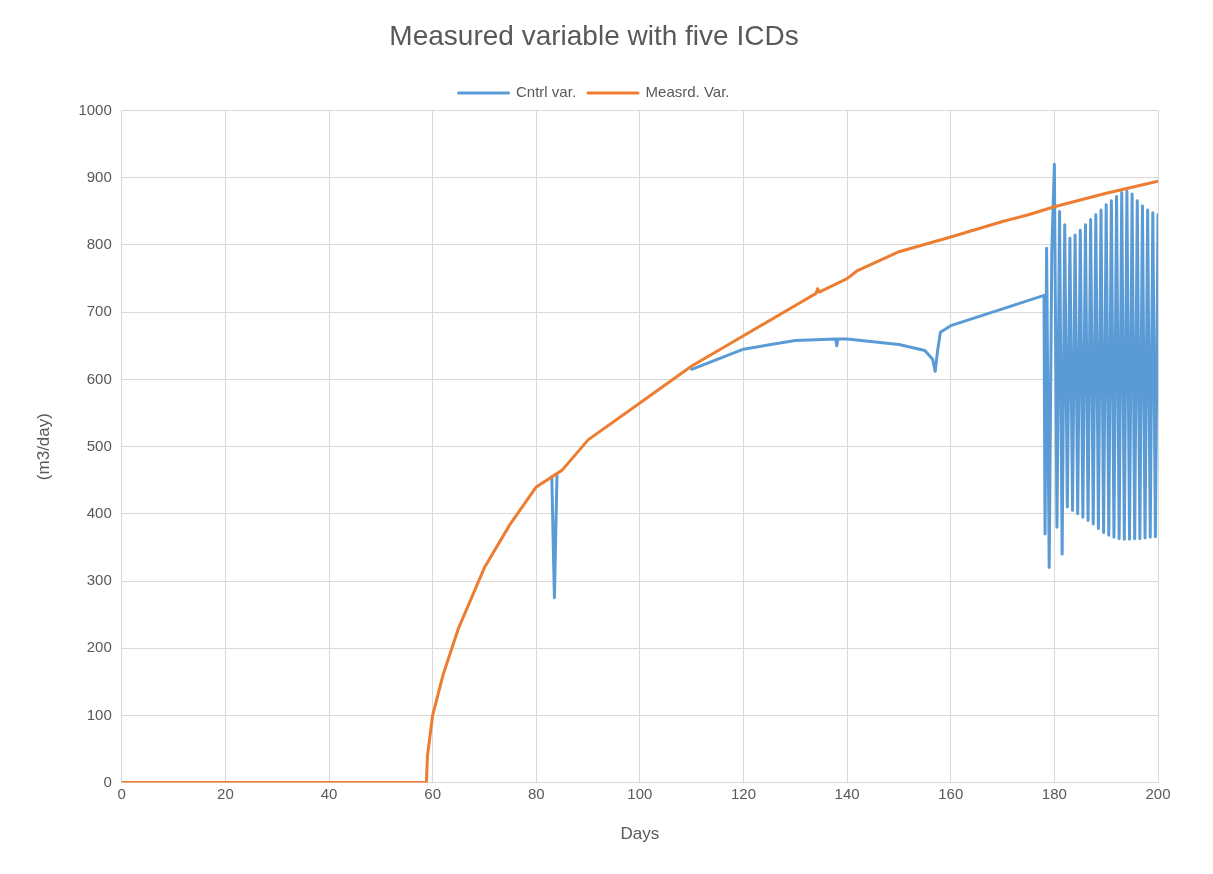  I want to click on y-tick-label: 100, so click(99, 714).